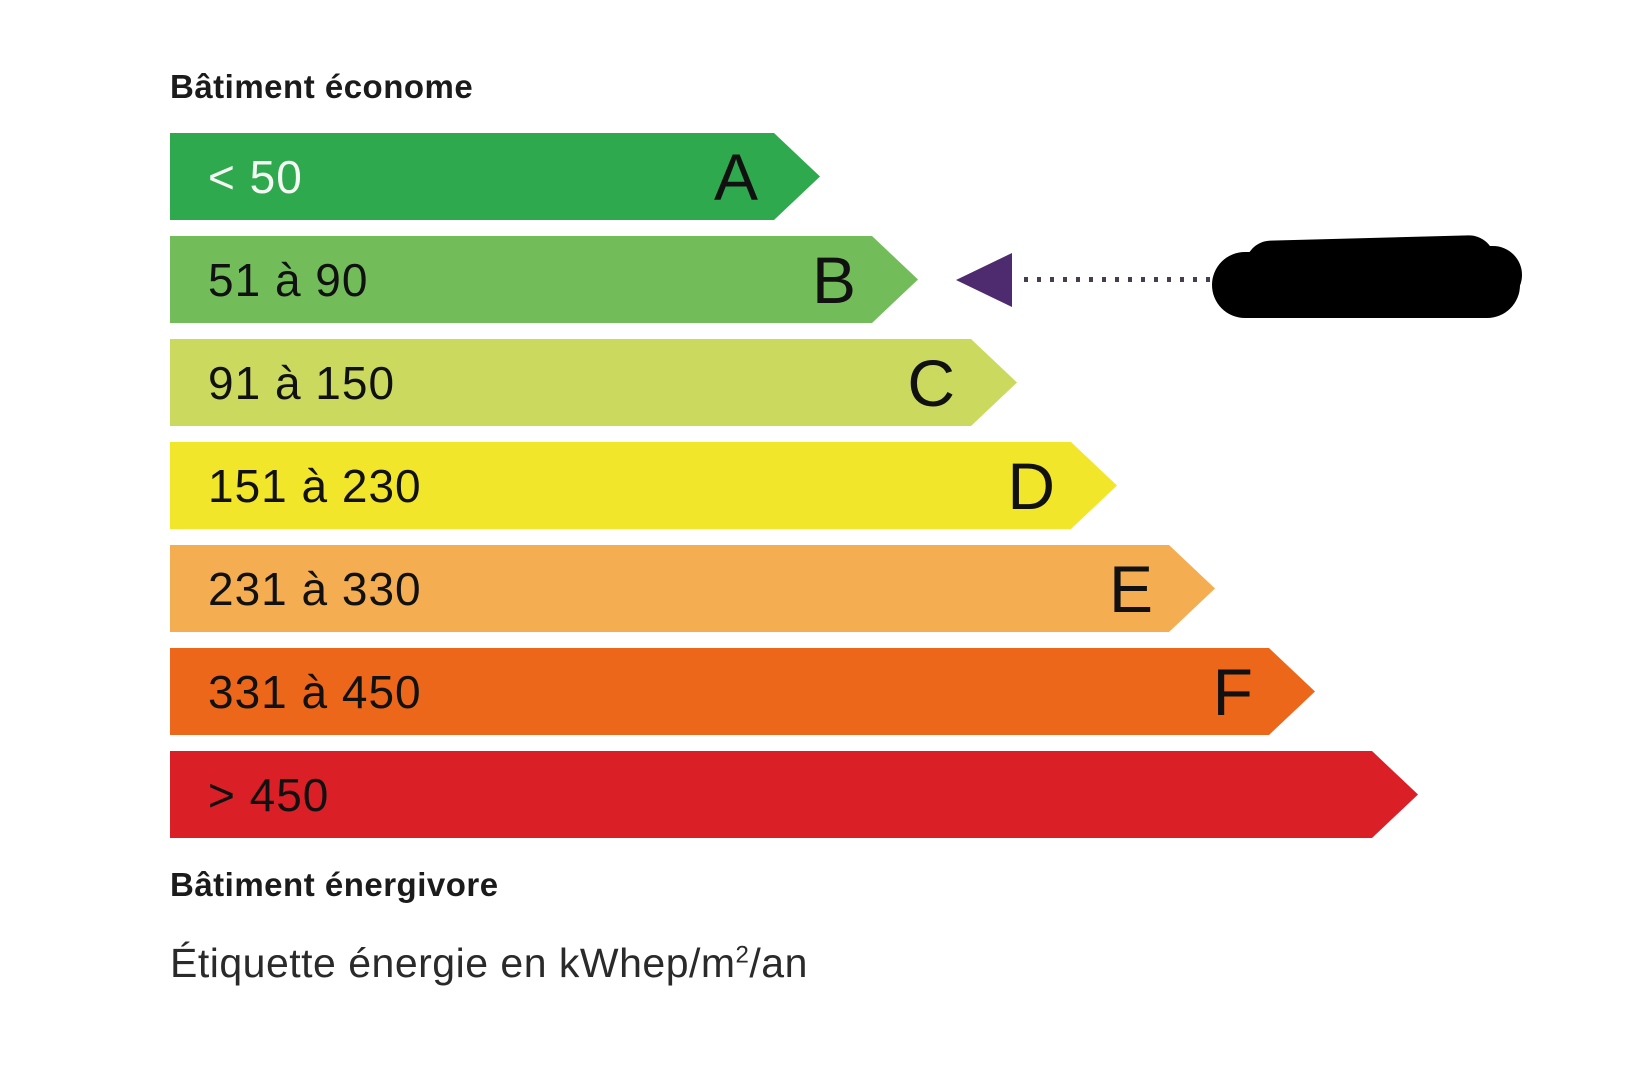 Image resolution: width=1633 pixels, height=1080 pixels. I want to click on range-label-f: 331 à 450, so click(315, 691).